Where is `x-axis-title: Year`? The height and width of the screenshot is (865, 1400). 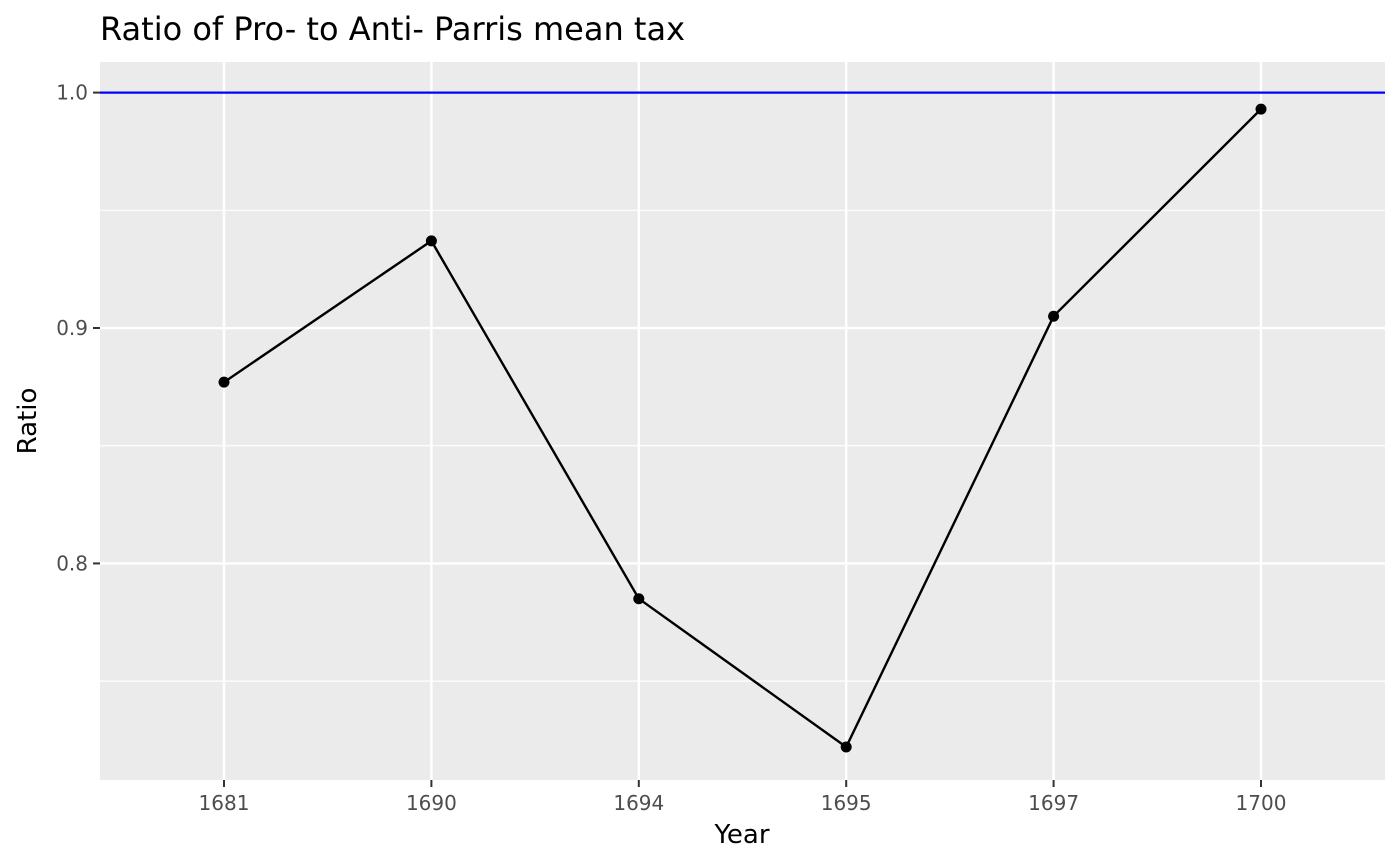 x-axis-title: Year is located at coordinates (741, 835).